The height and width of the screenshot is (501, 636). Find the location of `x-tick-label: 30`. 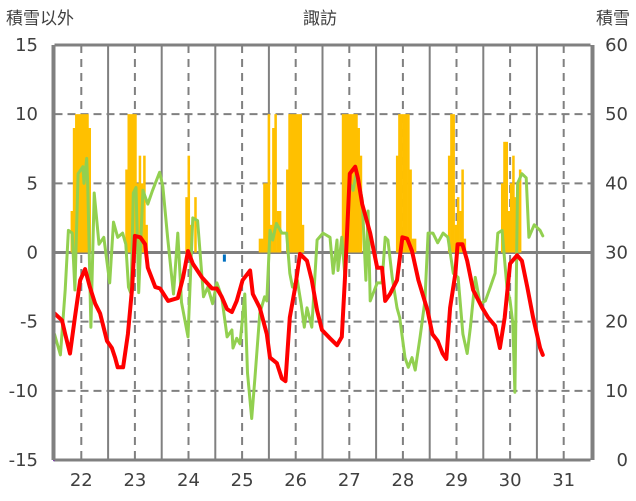

x-tick-label: 30 is located at coordinates (510, 480).